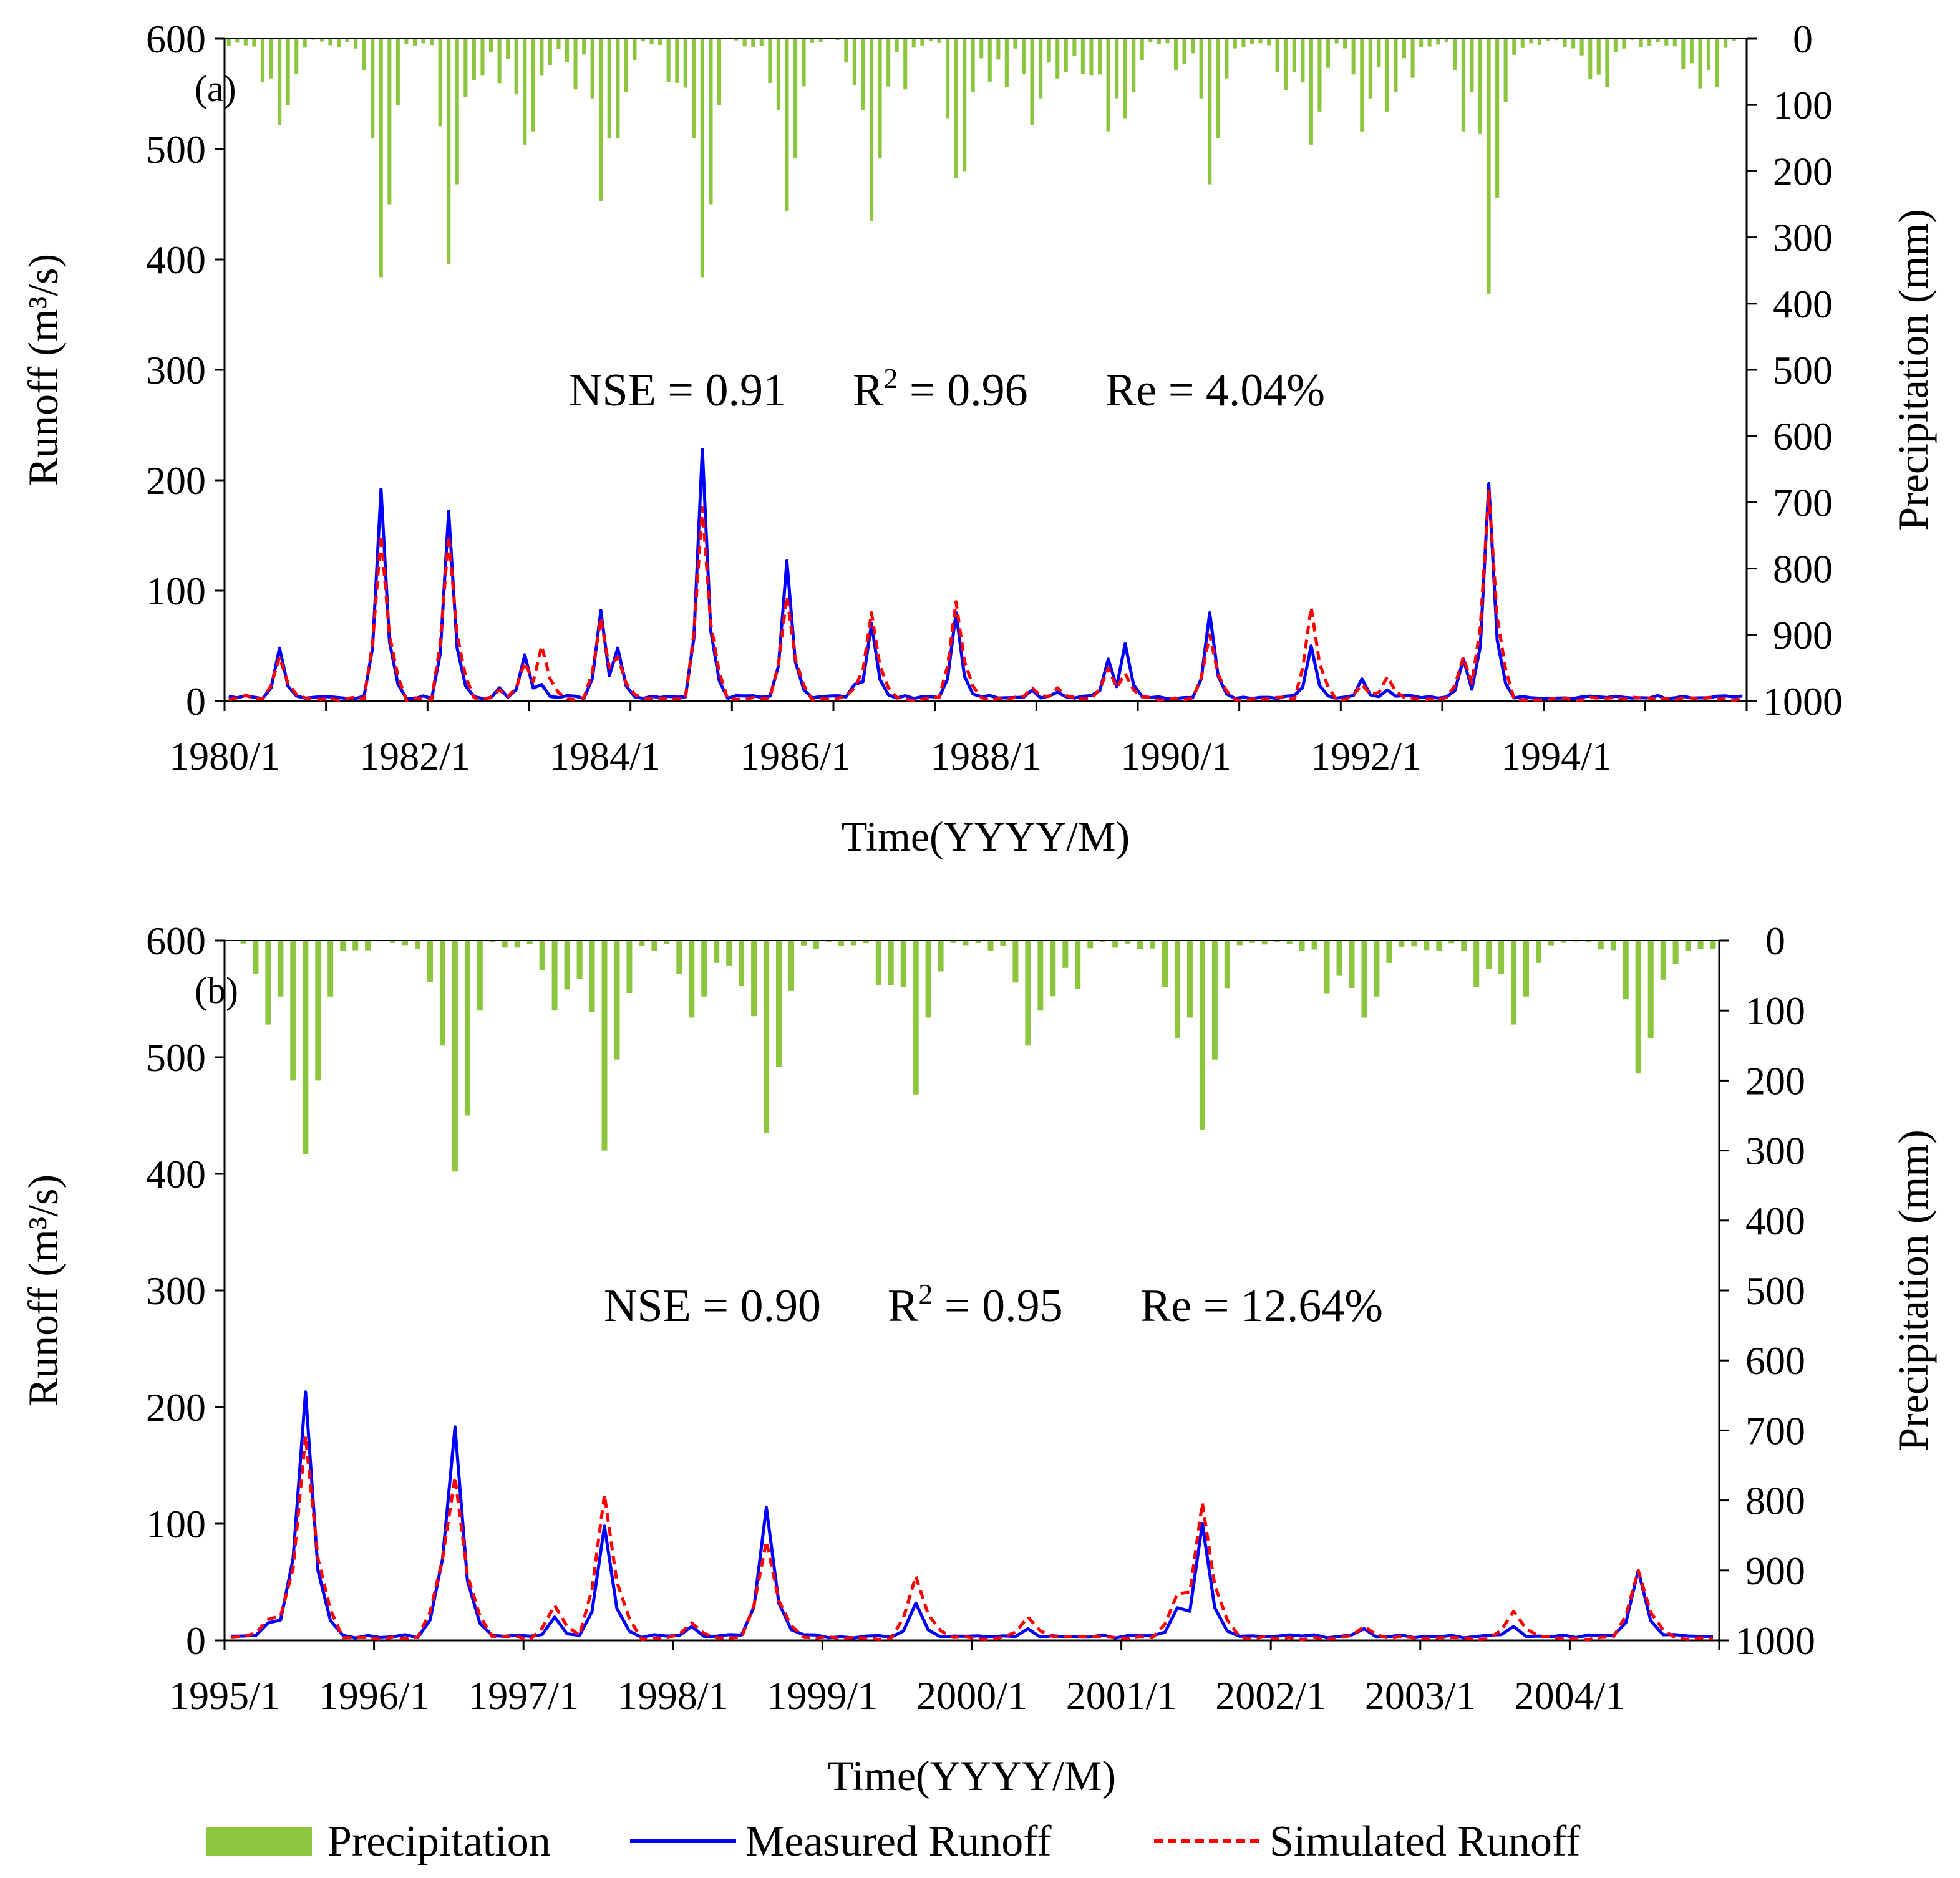 Image resolution: width=1960 pixels, height=1878 pixels. What do you see at coordinates (176, 149) in the screenshot?
I see `y-tick-label: 500` at bounding box center [176, 149].